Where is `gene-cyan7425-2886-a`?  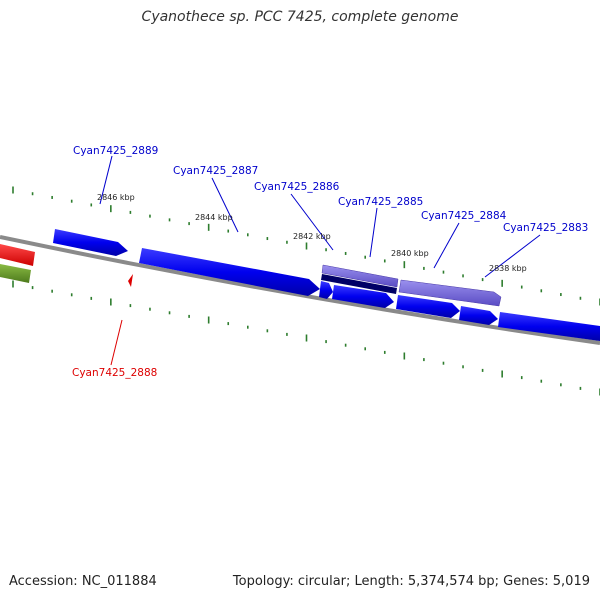 gene-cyan7425-2886-a is located at coordinates (326, 290).